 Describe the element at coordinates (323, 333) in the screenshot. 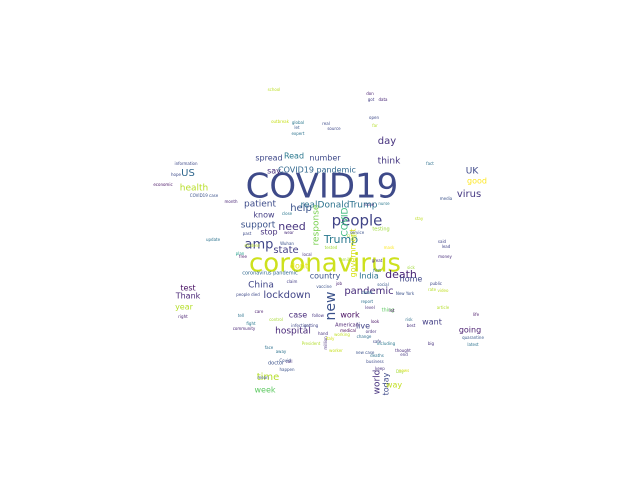

I see `word-hand: hand` at that location.